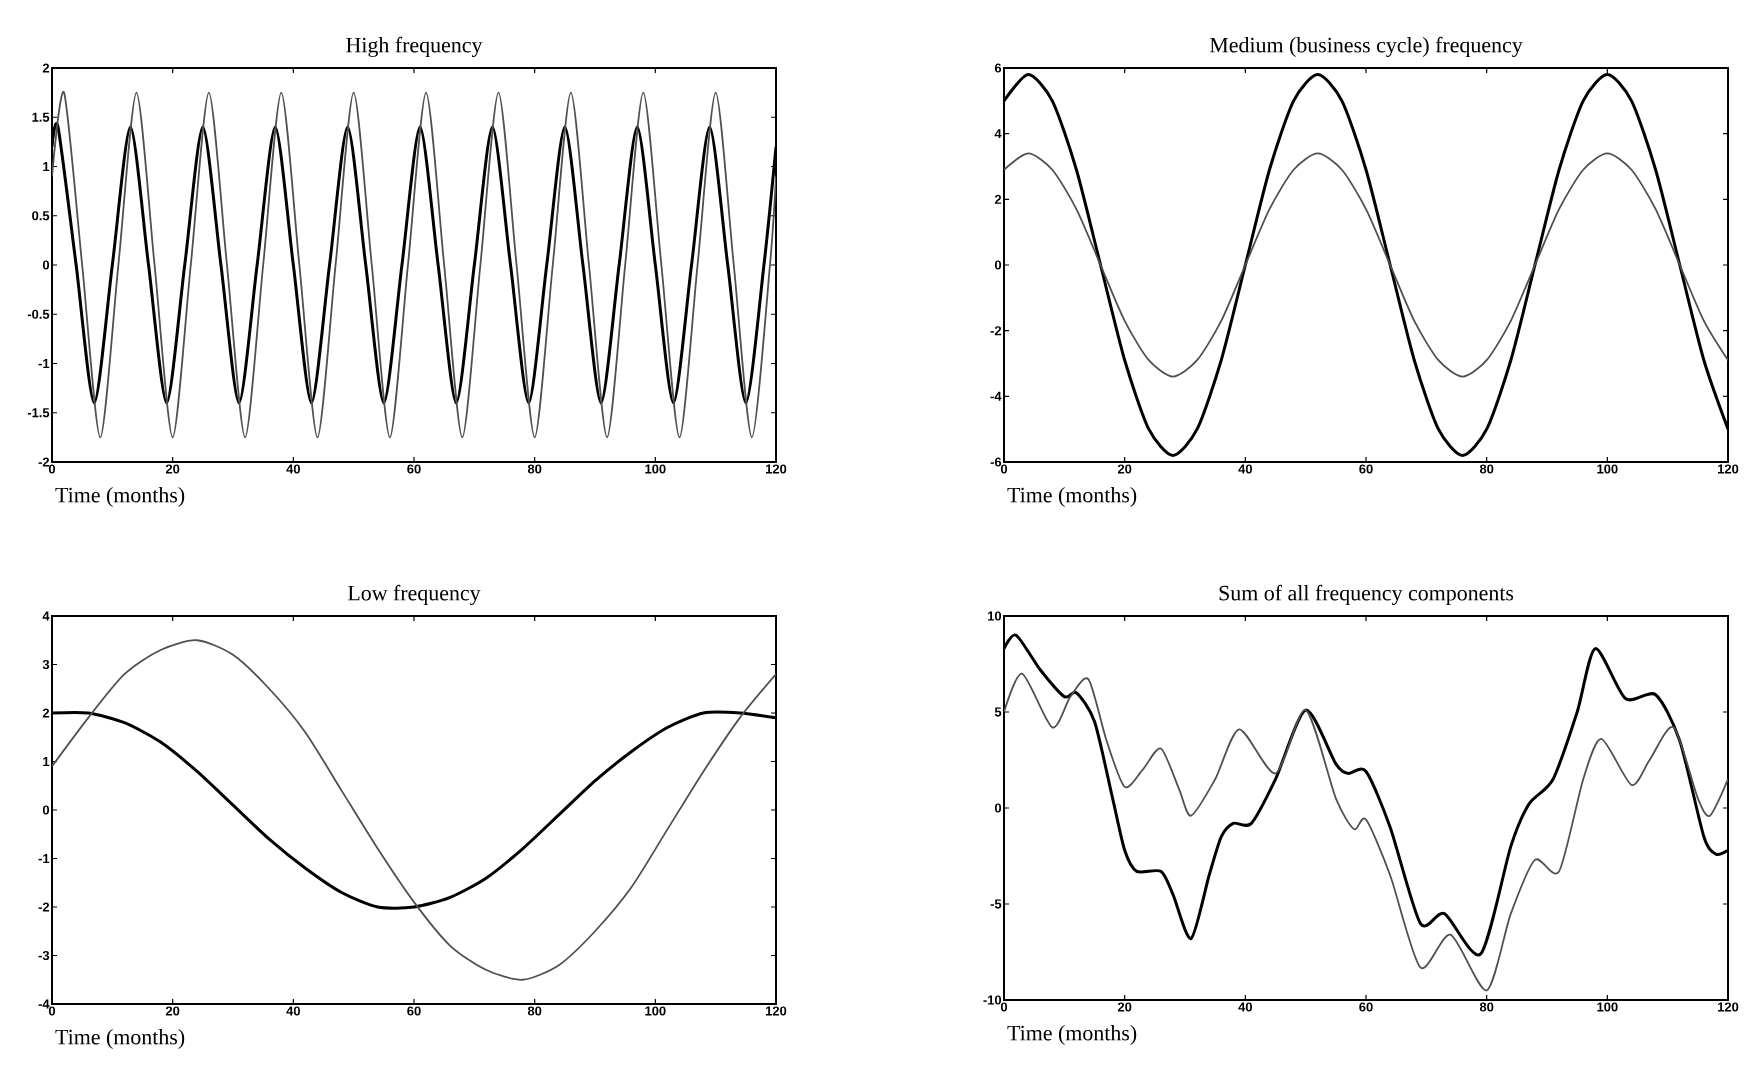 The height and width of the screenshot is (1090, 1754). What do you see at coordinates (414, 46) in the screenshot?
I see `chart-title: High frequency` at bounding box center [414, 46].